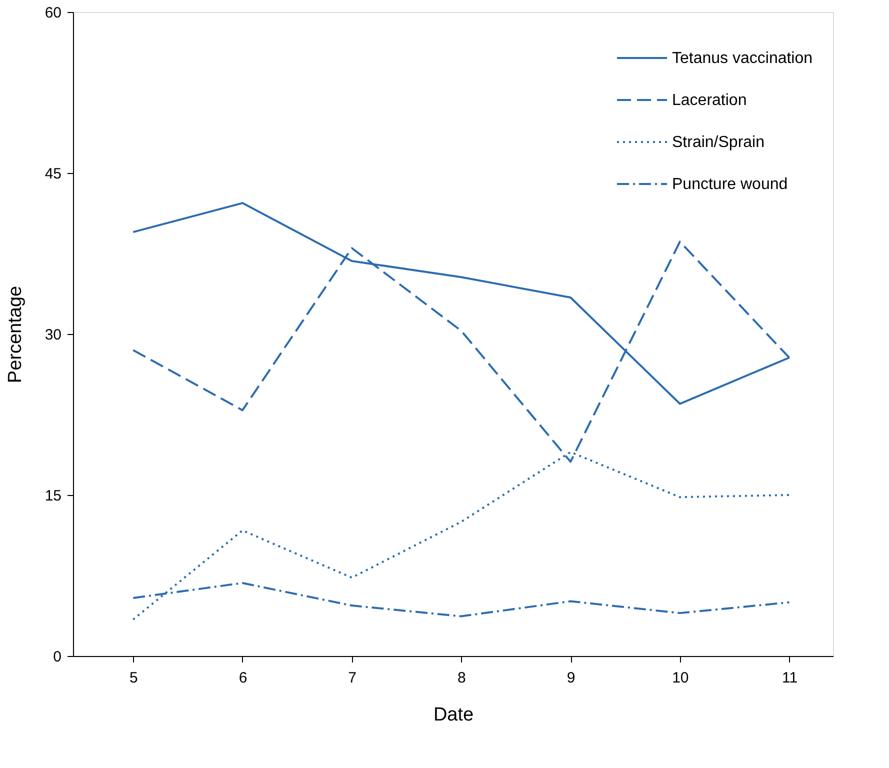 The image size is (889, 768). What do you see at coordinates (15, 335) in the screenshot?
I see `y-axis-title: Percentage` at bounding box center [15, 335].